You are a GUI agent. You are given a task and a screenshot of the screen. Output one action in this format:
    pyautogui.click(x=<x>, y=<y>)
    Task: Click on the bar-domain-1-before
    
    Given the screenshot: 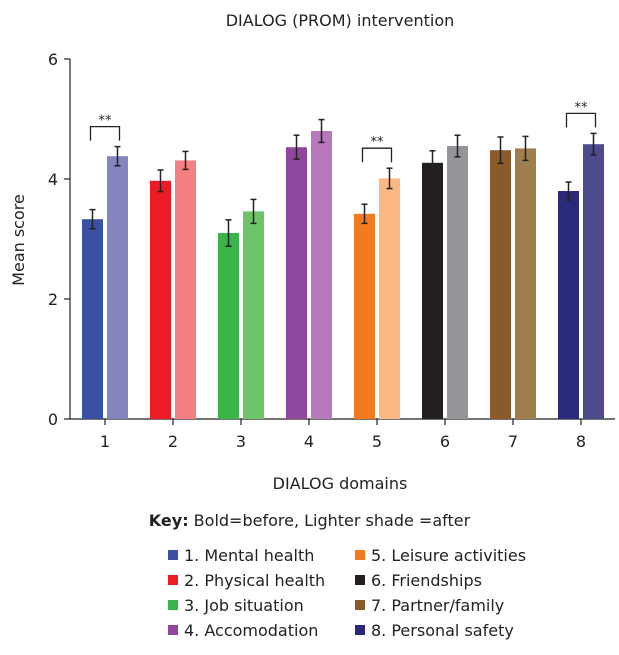 What is the action you would take?
    pyautogui.click(x=92, y=319)
    